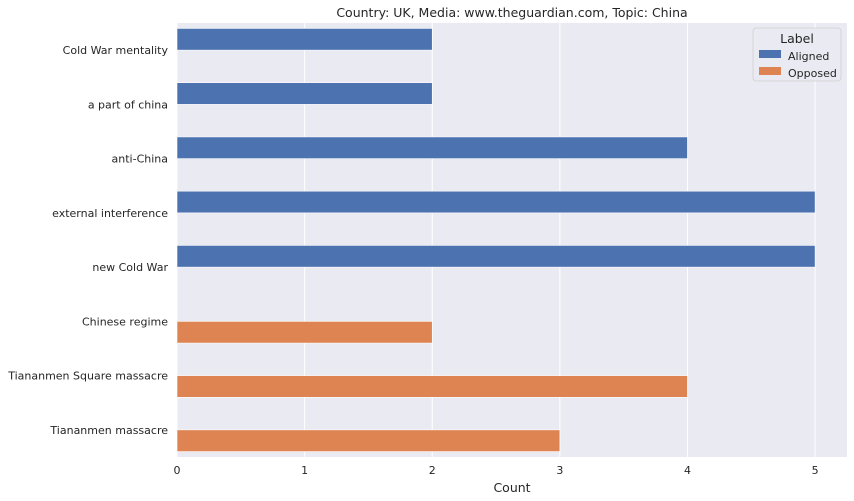 Image resolution: width=854 pixels, height=501 pixels. What do you see at coordinates (116, 50) in the screenshot?
I see `y-tick-label: Cold War mentality` at bounding box center [116, 50].